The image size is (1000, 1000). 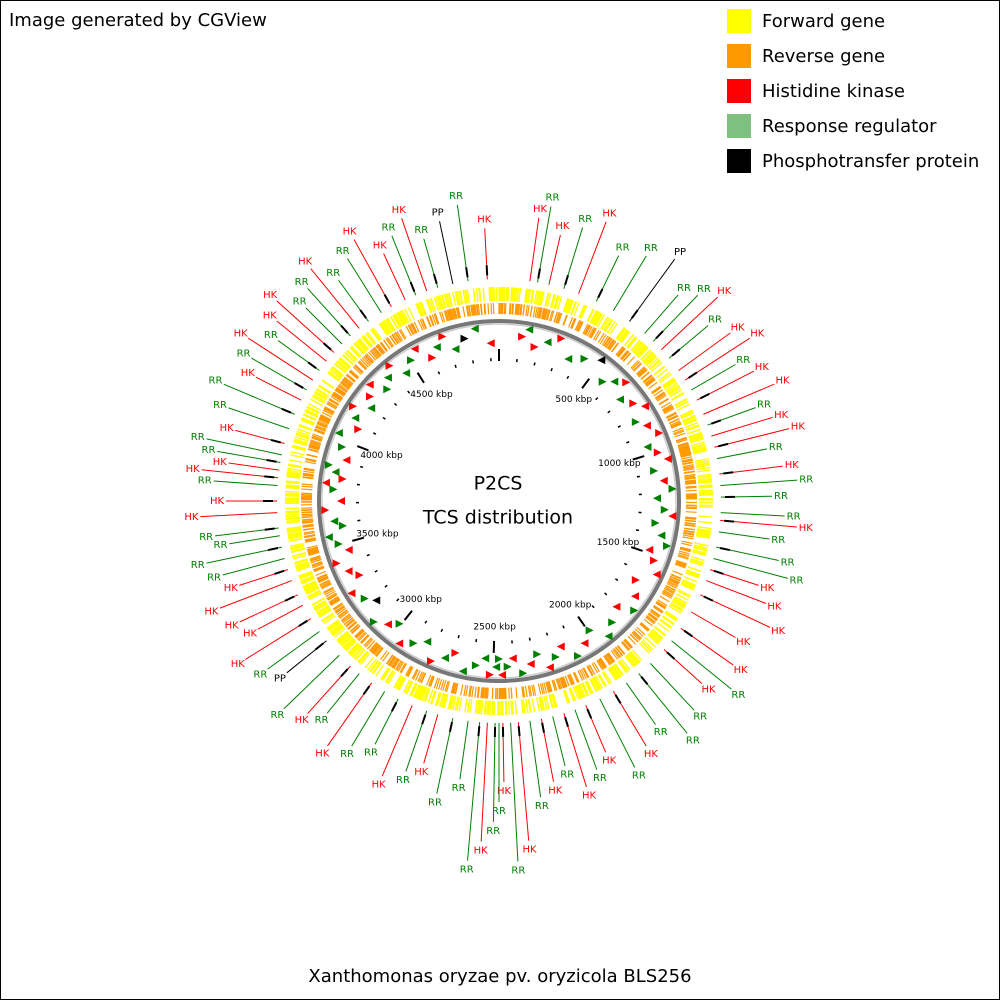 What do you see at coordinates (849, 126) in the screenshot?
I see `legend-label: Response regulator` at bounding box center [849, 126].